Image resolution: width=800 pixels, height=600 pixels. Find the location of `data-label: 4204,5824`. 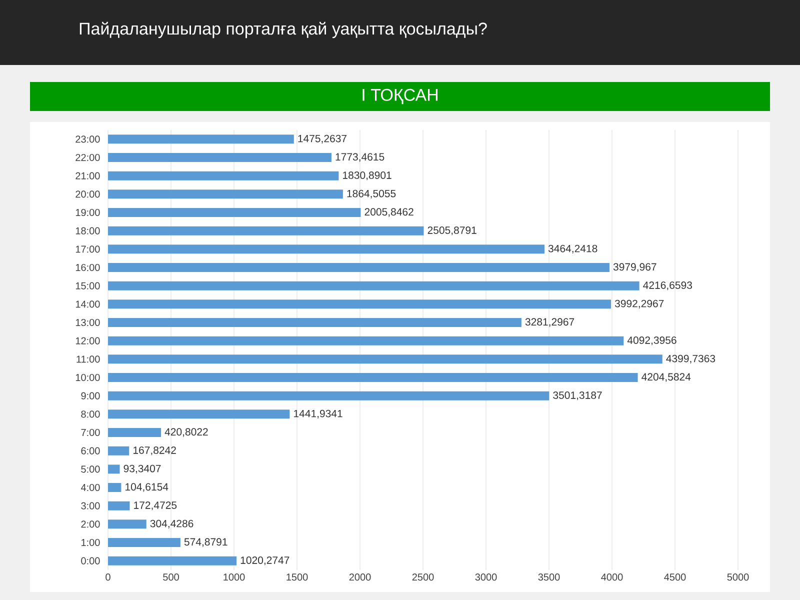

data-label: 4204,5824 is located at coordinates (666, 377).